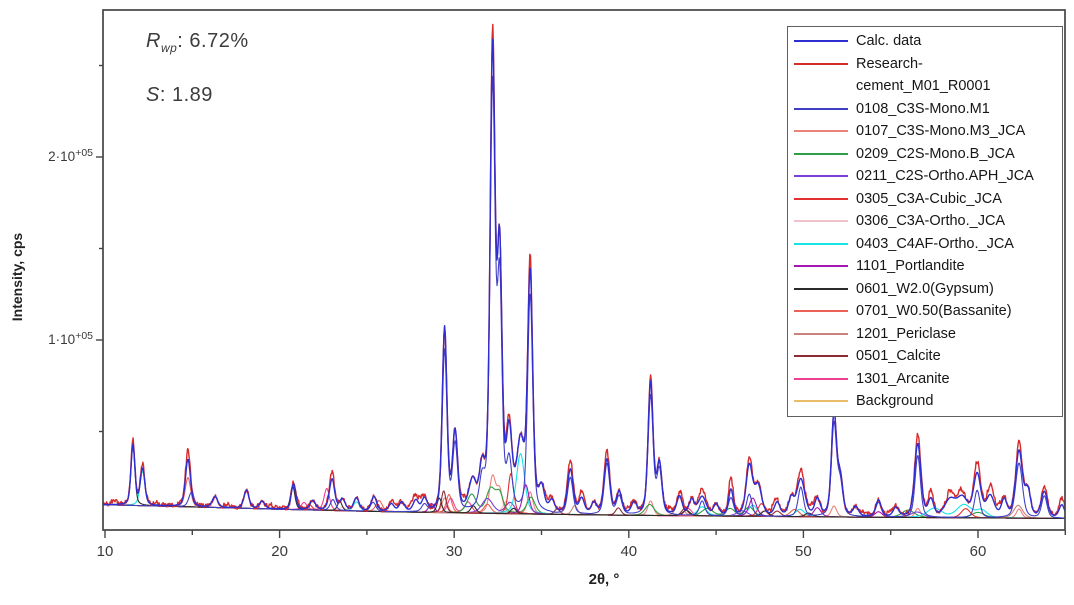 The height and width of the screenshot is (605, 1074). I want to click on x-axis-title: 2θ, °, so click(604, 579).